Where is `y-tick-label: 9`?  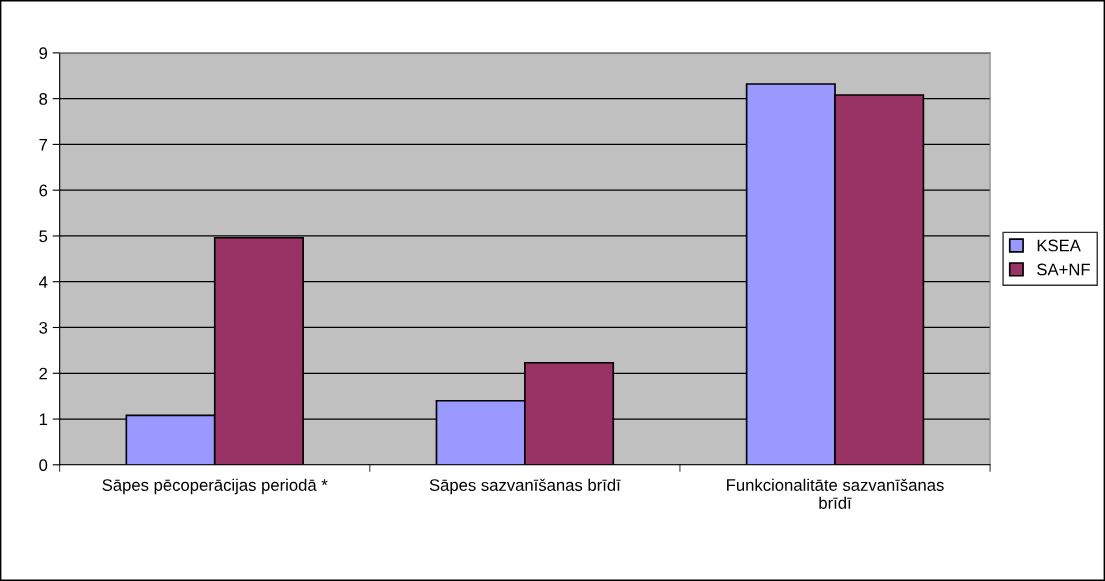
y-tick-label: 9 is located at coordinates (43, 53).